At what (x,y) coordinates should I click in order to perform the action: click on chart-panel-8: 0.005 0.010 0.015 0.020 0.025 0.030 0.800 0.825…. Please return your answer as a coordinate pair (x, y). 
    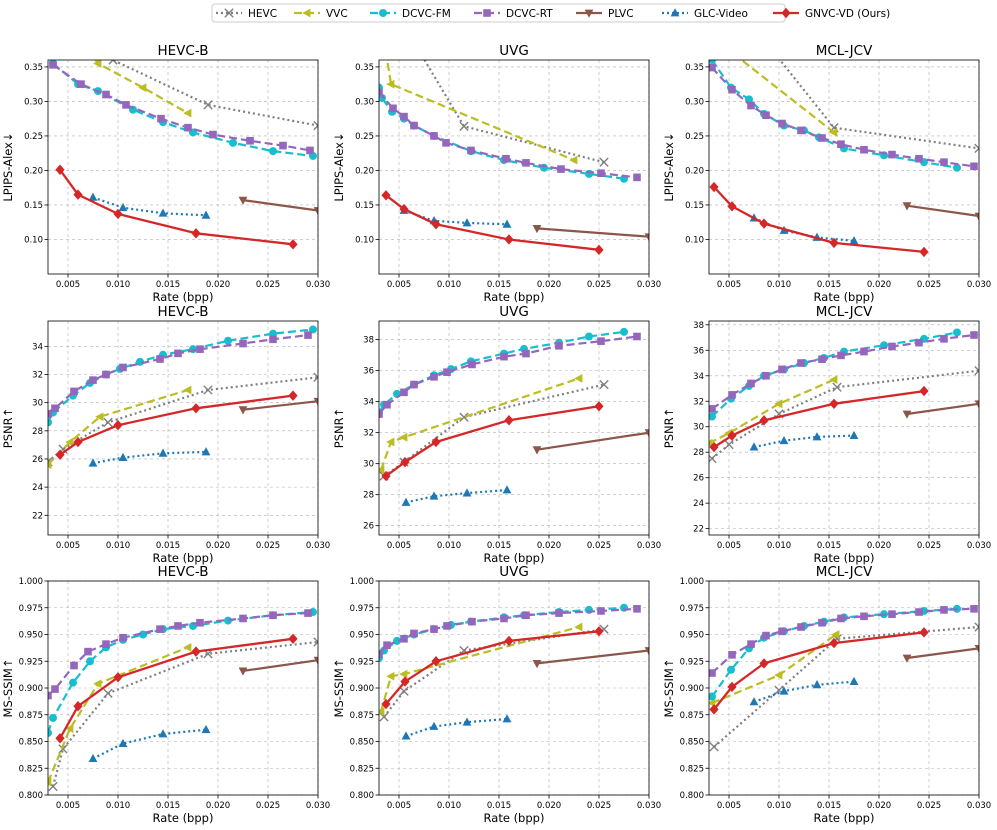
    Looking at the image, I should click on (496, 694).